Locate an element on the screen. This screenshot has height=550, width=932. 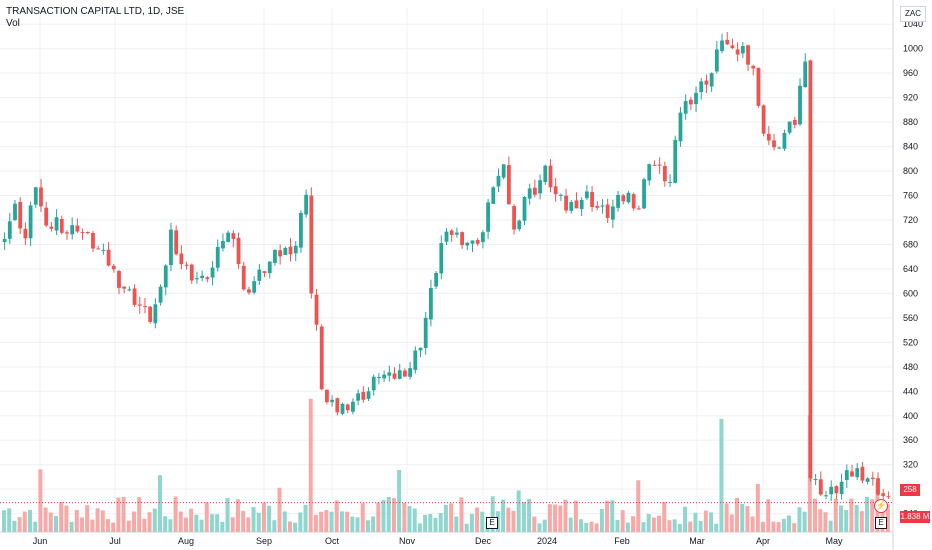
x-tick-label: Jul is located at coordinates (115, 541).